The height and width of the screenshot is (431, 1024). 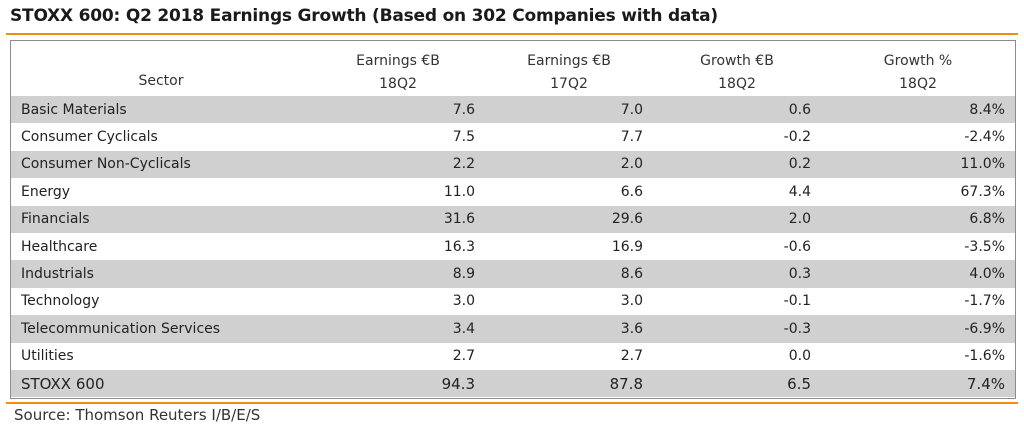 I want to click on table-row: Consumer Non-Cyclicals 2.2 2.0 0.2 11.0%, so click(x=513, y=164).